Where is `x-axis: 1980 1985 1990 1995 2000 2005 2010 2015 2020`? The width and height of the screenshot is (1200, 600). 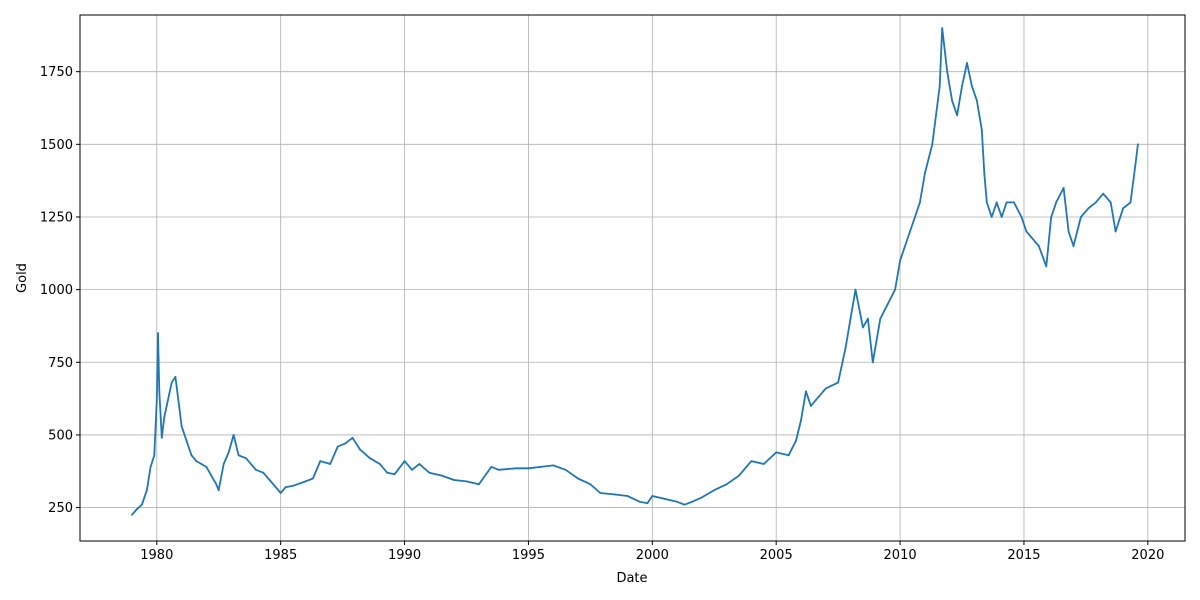 x-axis: 1980 1985 1990 1995 2000 2005 2010 2015 2020 is located at coordinates (652, 552).